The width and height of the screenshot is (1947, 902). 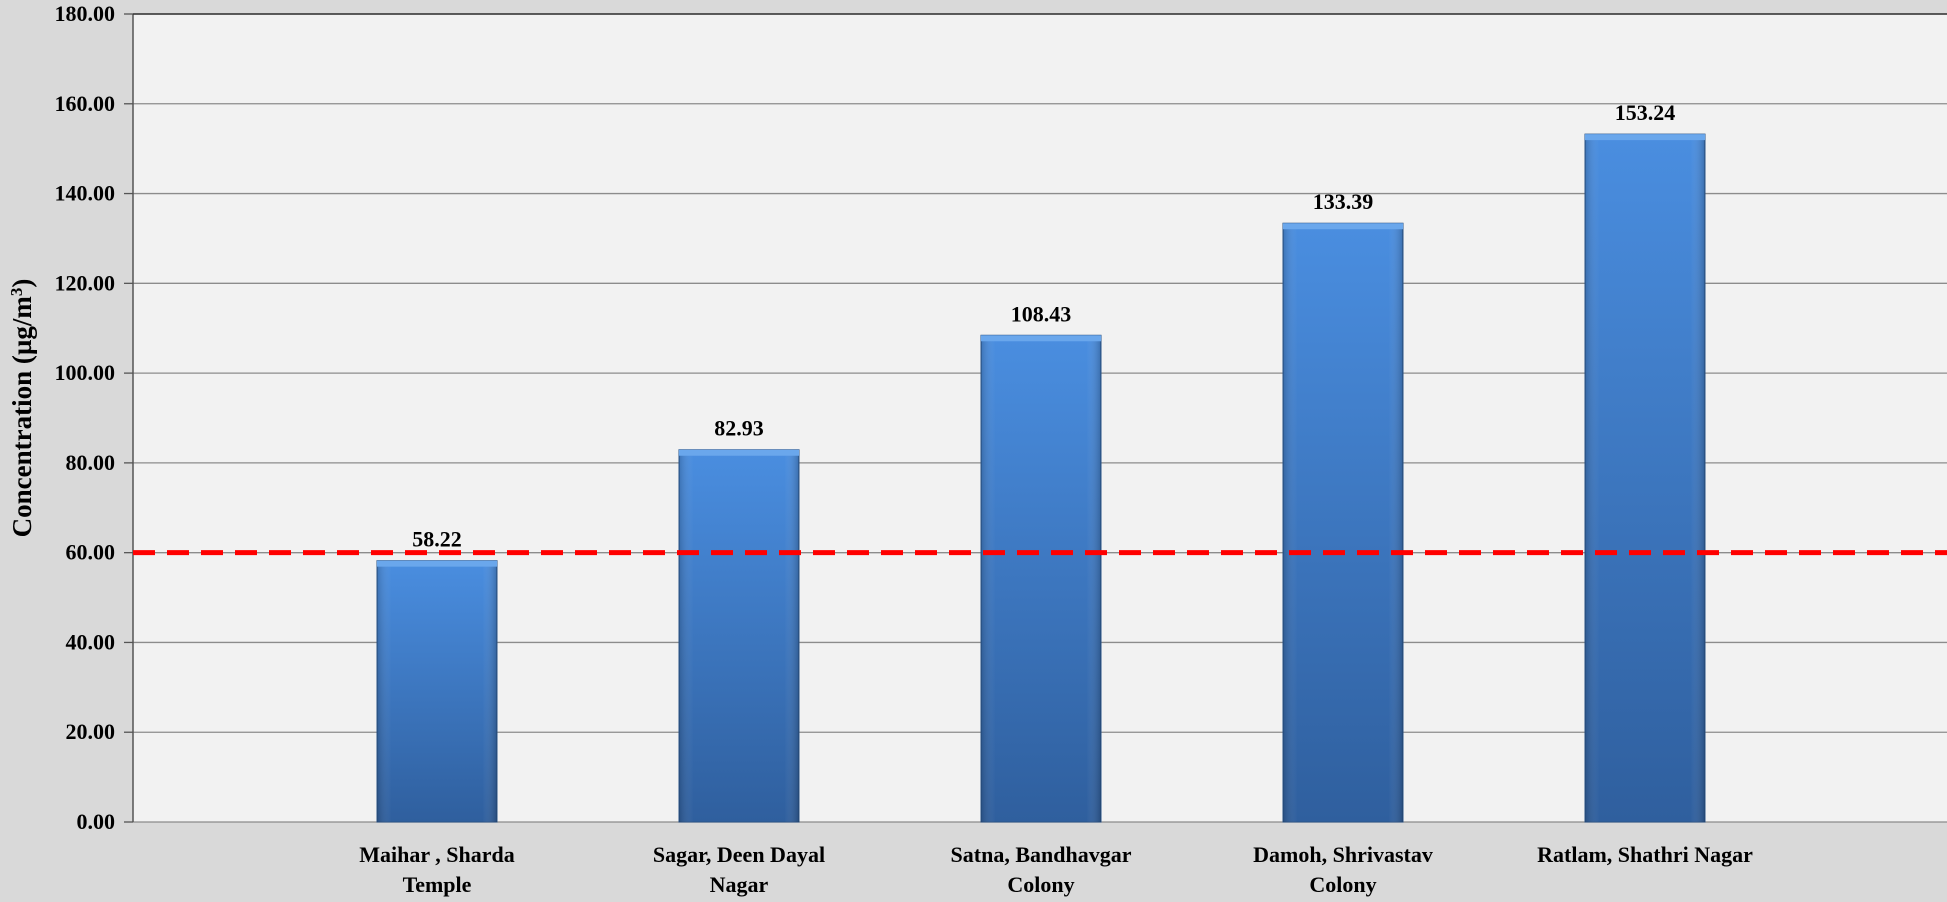 What do you see at coordinates (91, 731) in the screenshot?
I see `y-tick-label: 20.00` at bounding box center [91, 731].